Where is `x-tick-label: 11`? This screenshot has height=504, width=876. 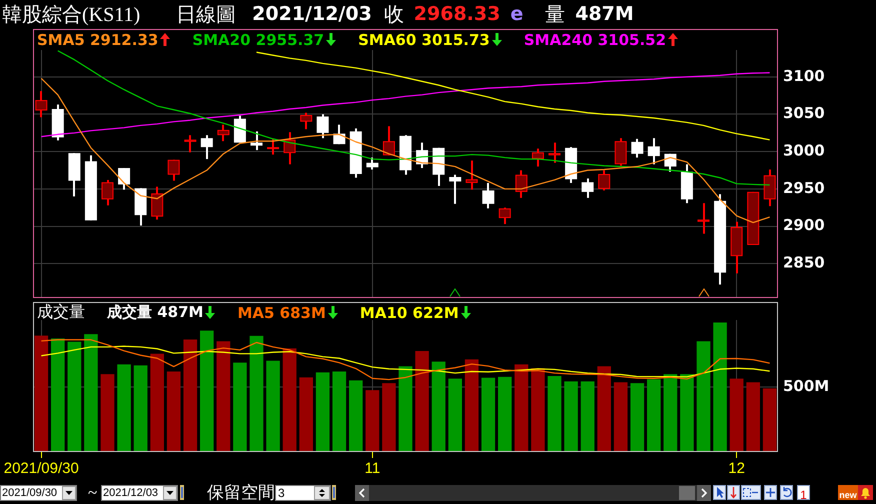 x-tick-label: 11 is located at coordinates (372, 469).